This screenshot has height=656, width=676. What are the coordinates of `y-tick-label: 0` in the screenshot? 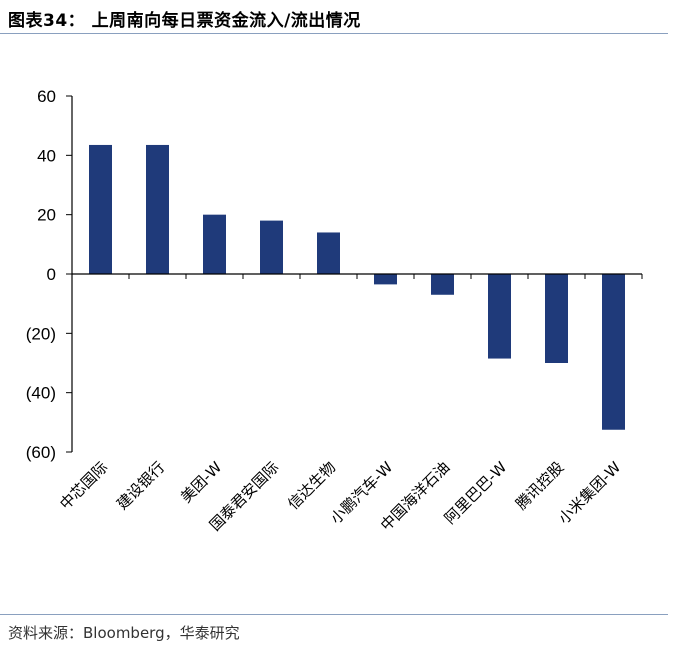 It's located at (51, 274).